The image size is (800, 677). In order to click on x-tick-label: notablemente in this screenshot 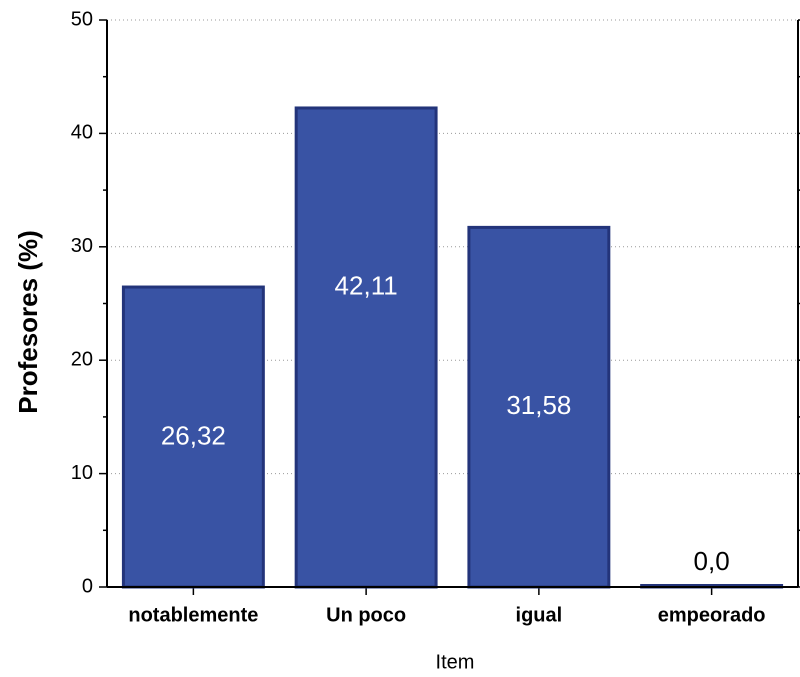, I will do `click(193, 615)`.